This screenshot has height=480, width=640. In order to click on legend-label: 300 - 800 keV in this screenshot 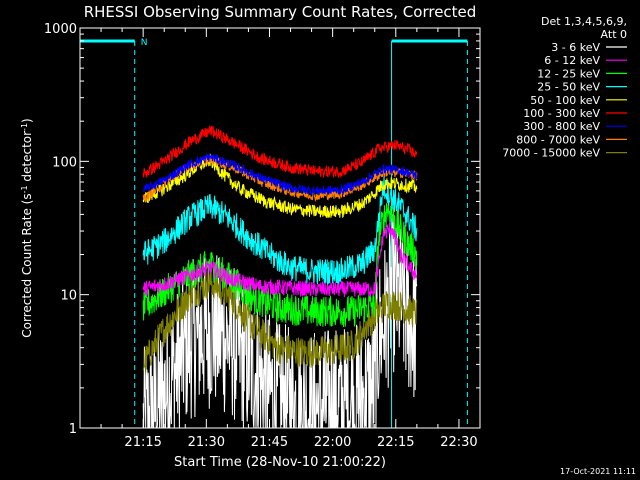, I will do `click(561, 126)`.